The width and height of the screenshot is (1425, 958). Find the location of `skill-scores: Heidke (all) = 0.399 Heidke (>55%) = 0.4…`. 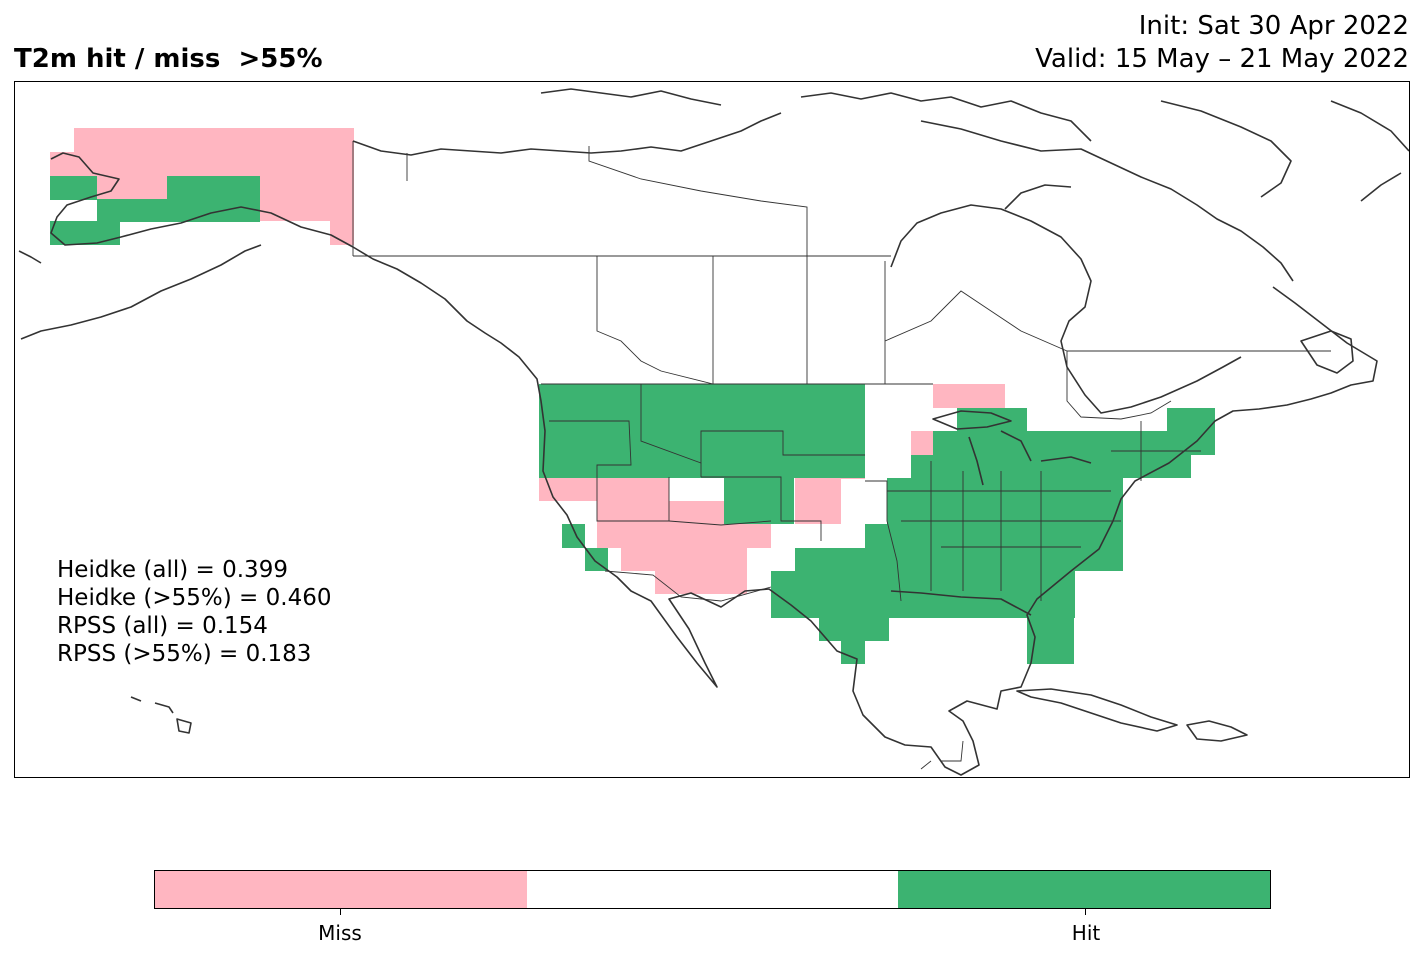

skill-scores: Heidke (all) = 0.399 Heidke (>55%) = 0.4… is located at coordinates (194, 612).